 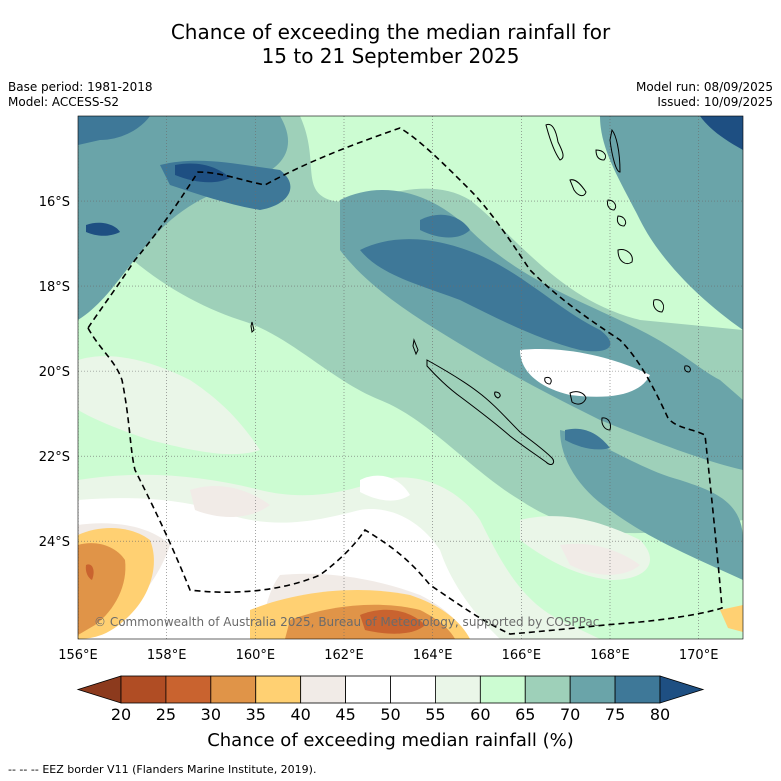 I want to click on erromango-island, so click(x=625, y=256).